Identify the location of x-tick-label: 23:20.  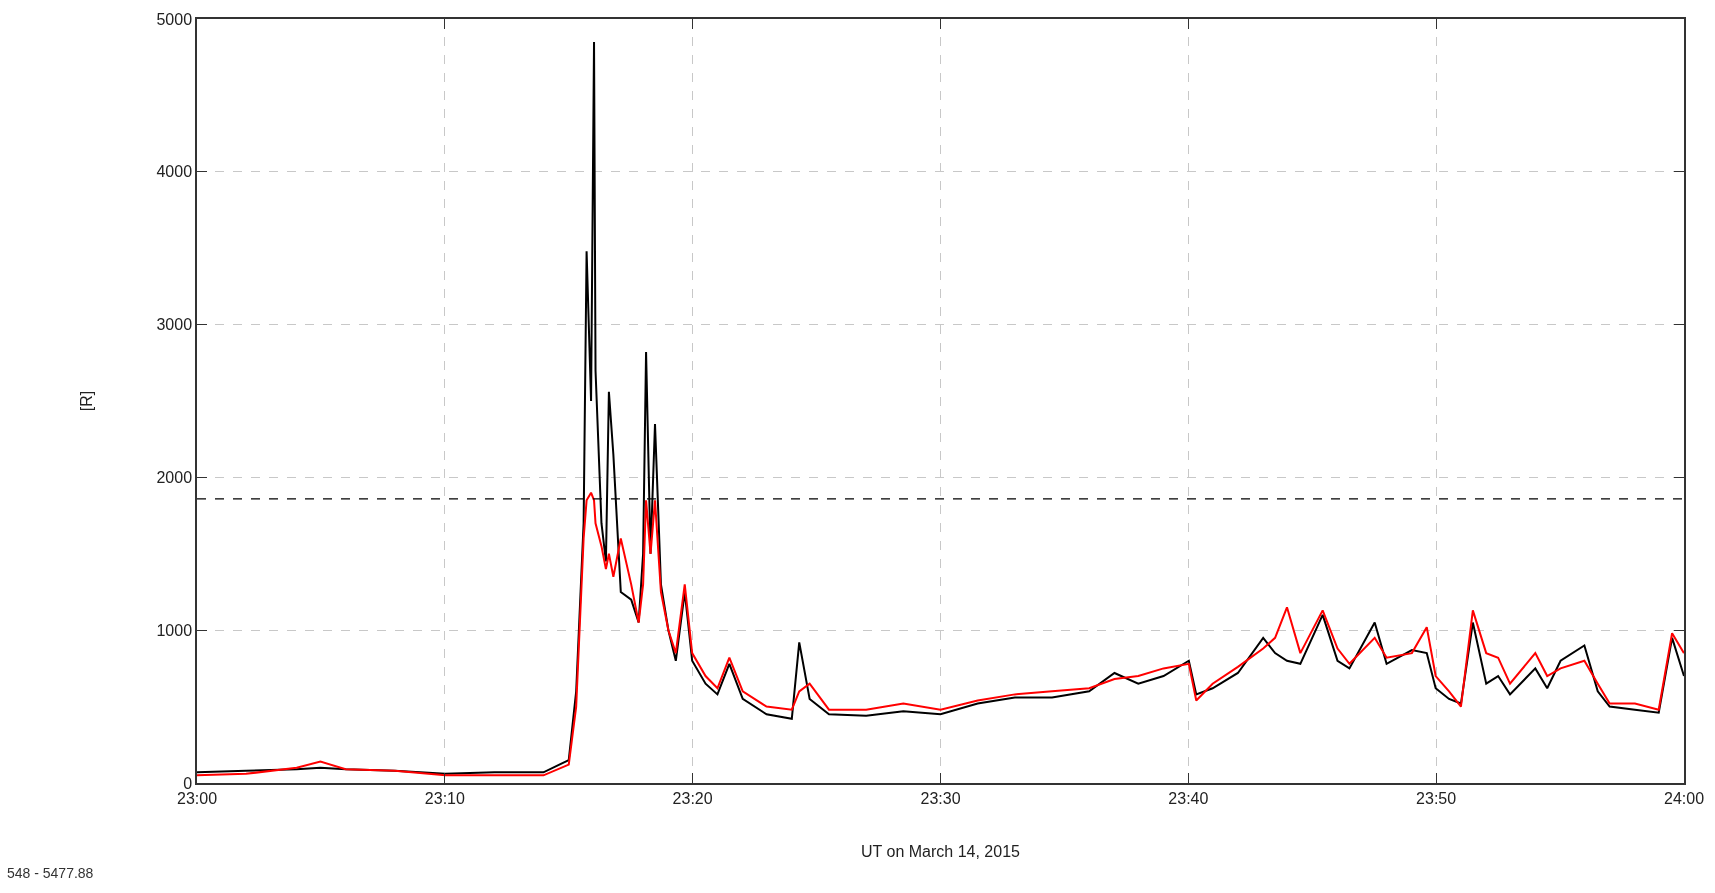
(692, 798).